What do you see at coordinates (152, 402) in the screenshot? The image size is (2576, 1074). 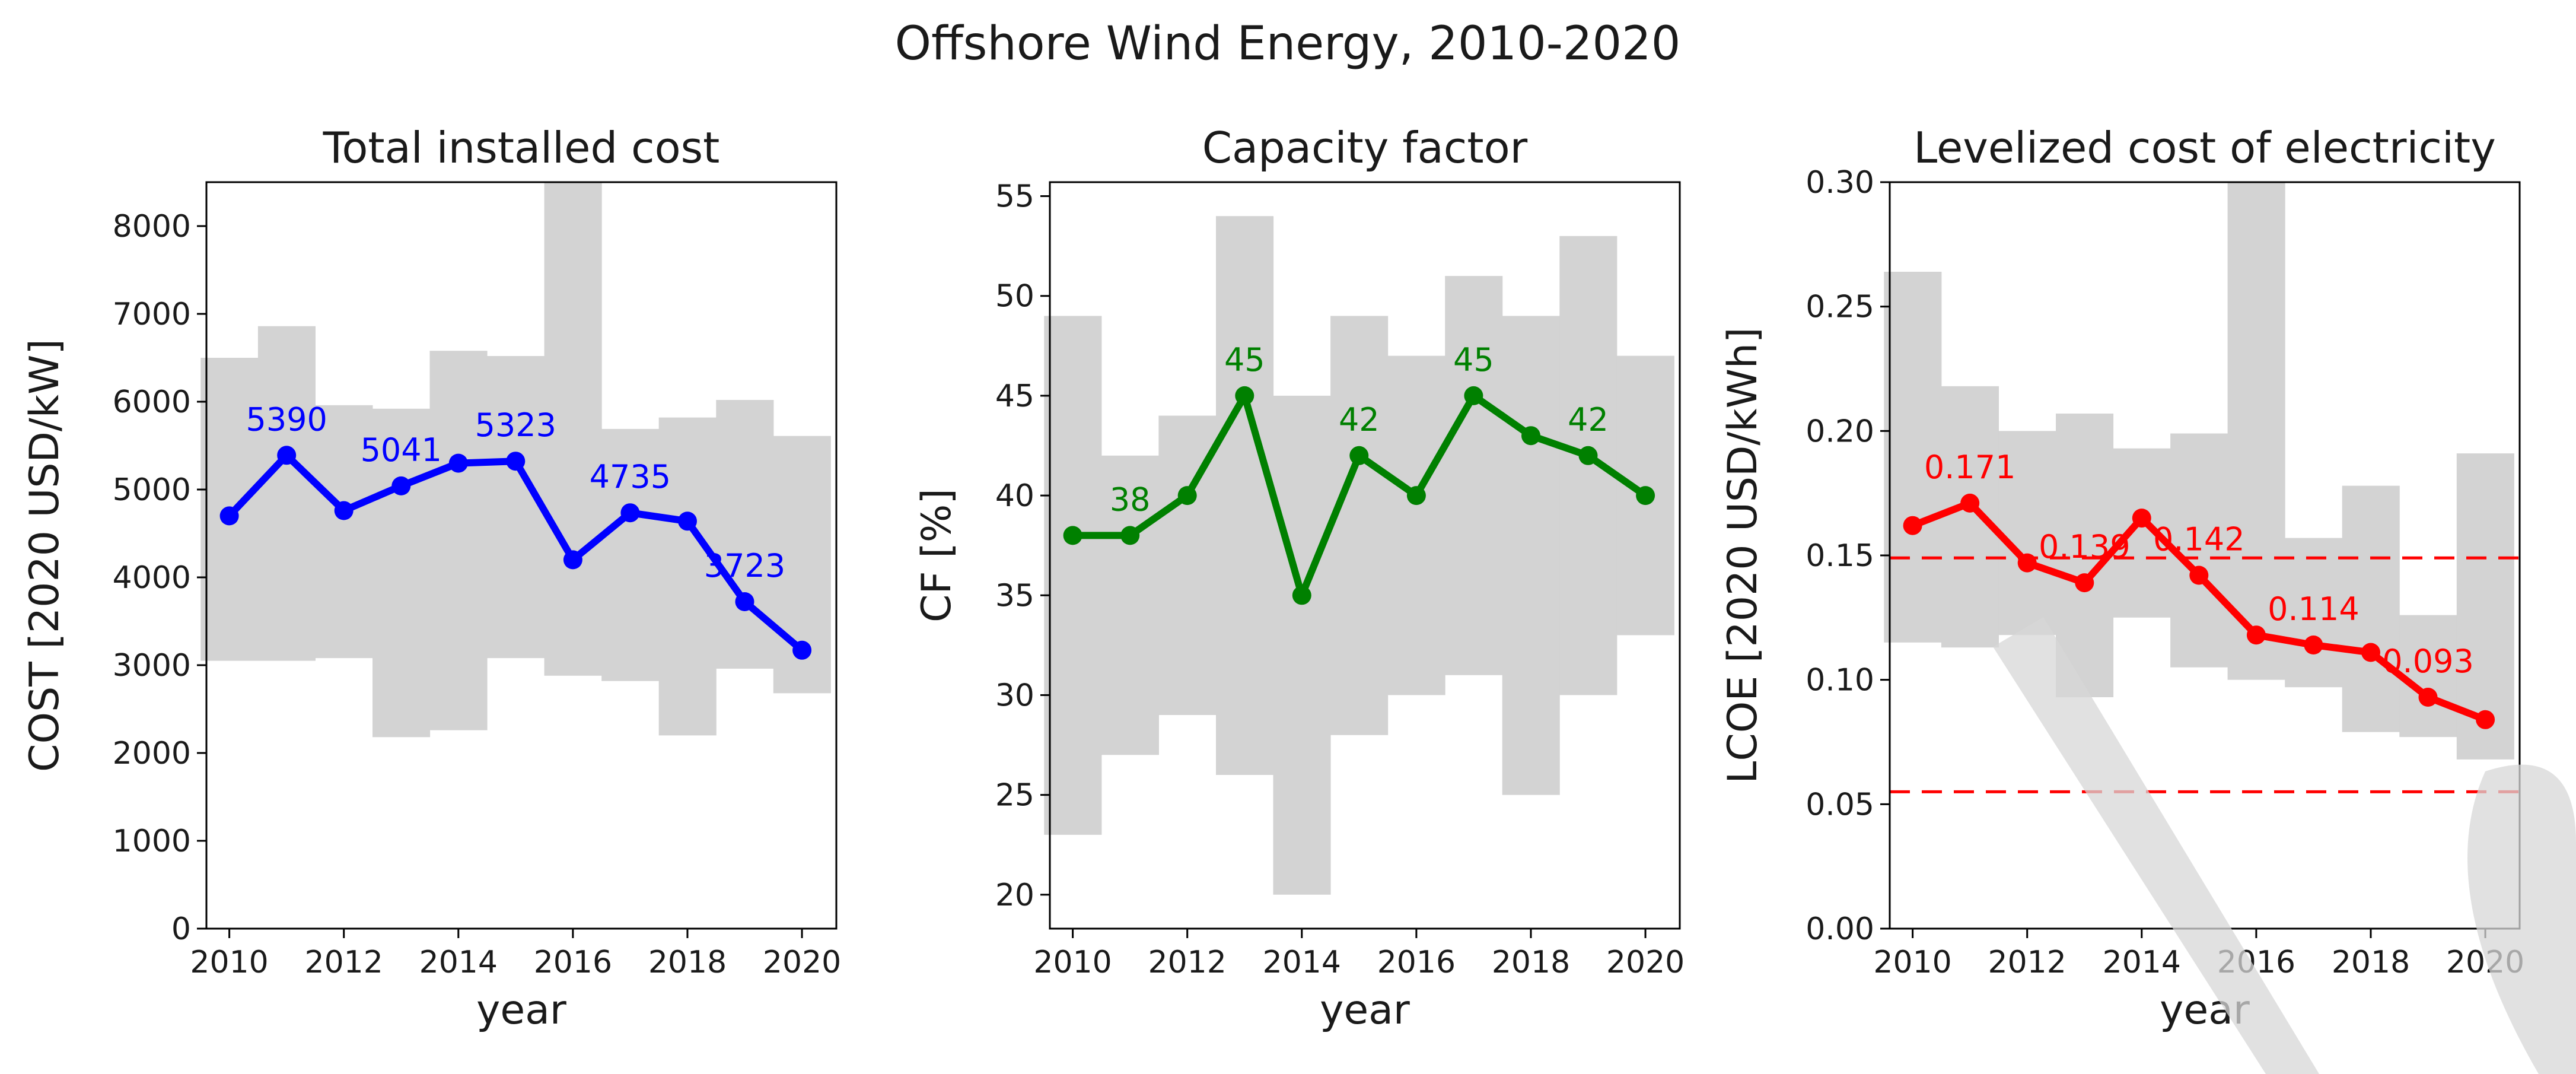 I see `y-tick-label: 6000` at bounding box center [152, 402].